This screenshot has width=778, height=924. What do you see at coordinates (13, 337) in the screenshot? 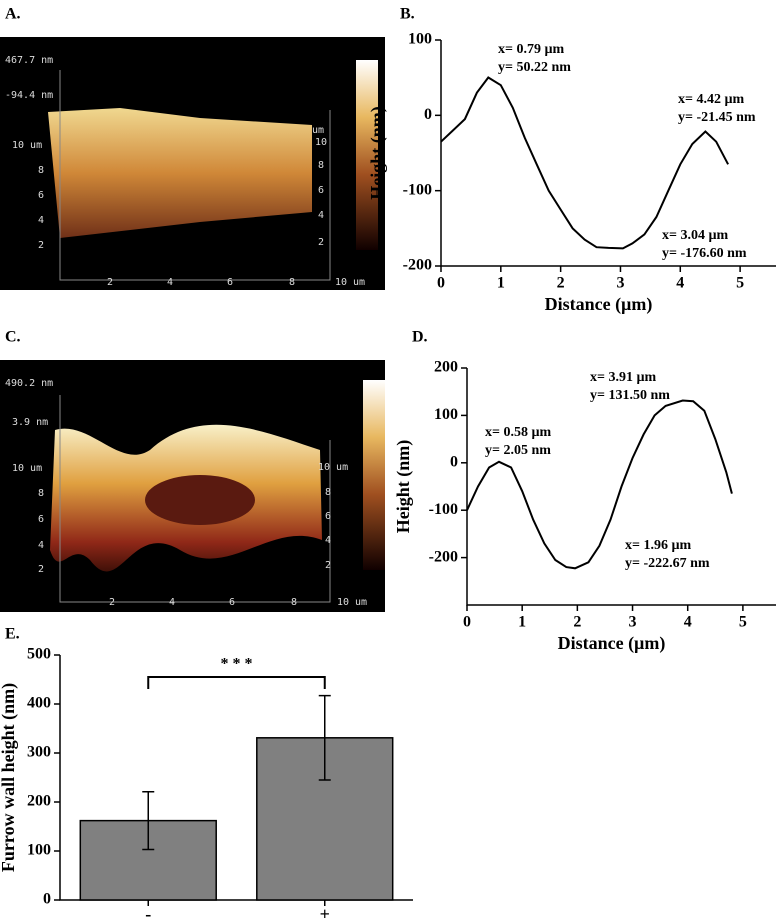
I see `panel-label: C.` at bounding box center [13, 337].